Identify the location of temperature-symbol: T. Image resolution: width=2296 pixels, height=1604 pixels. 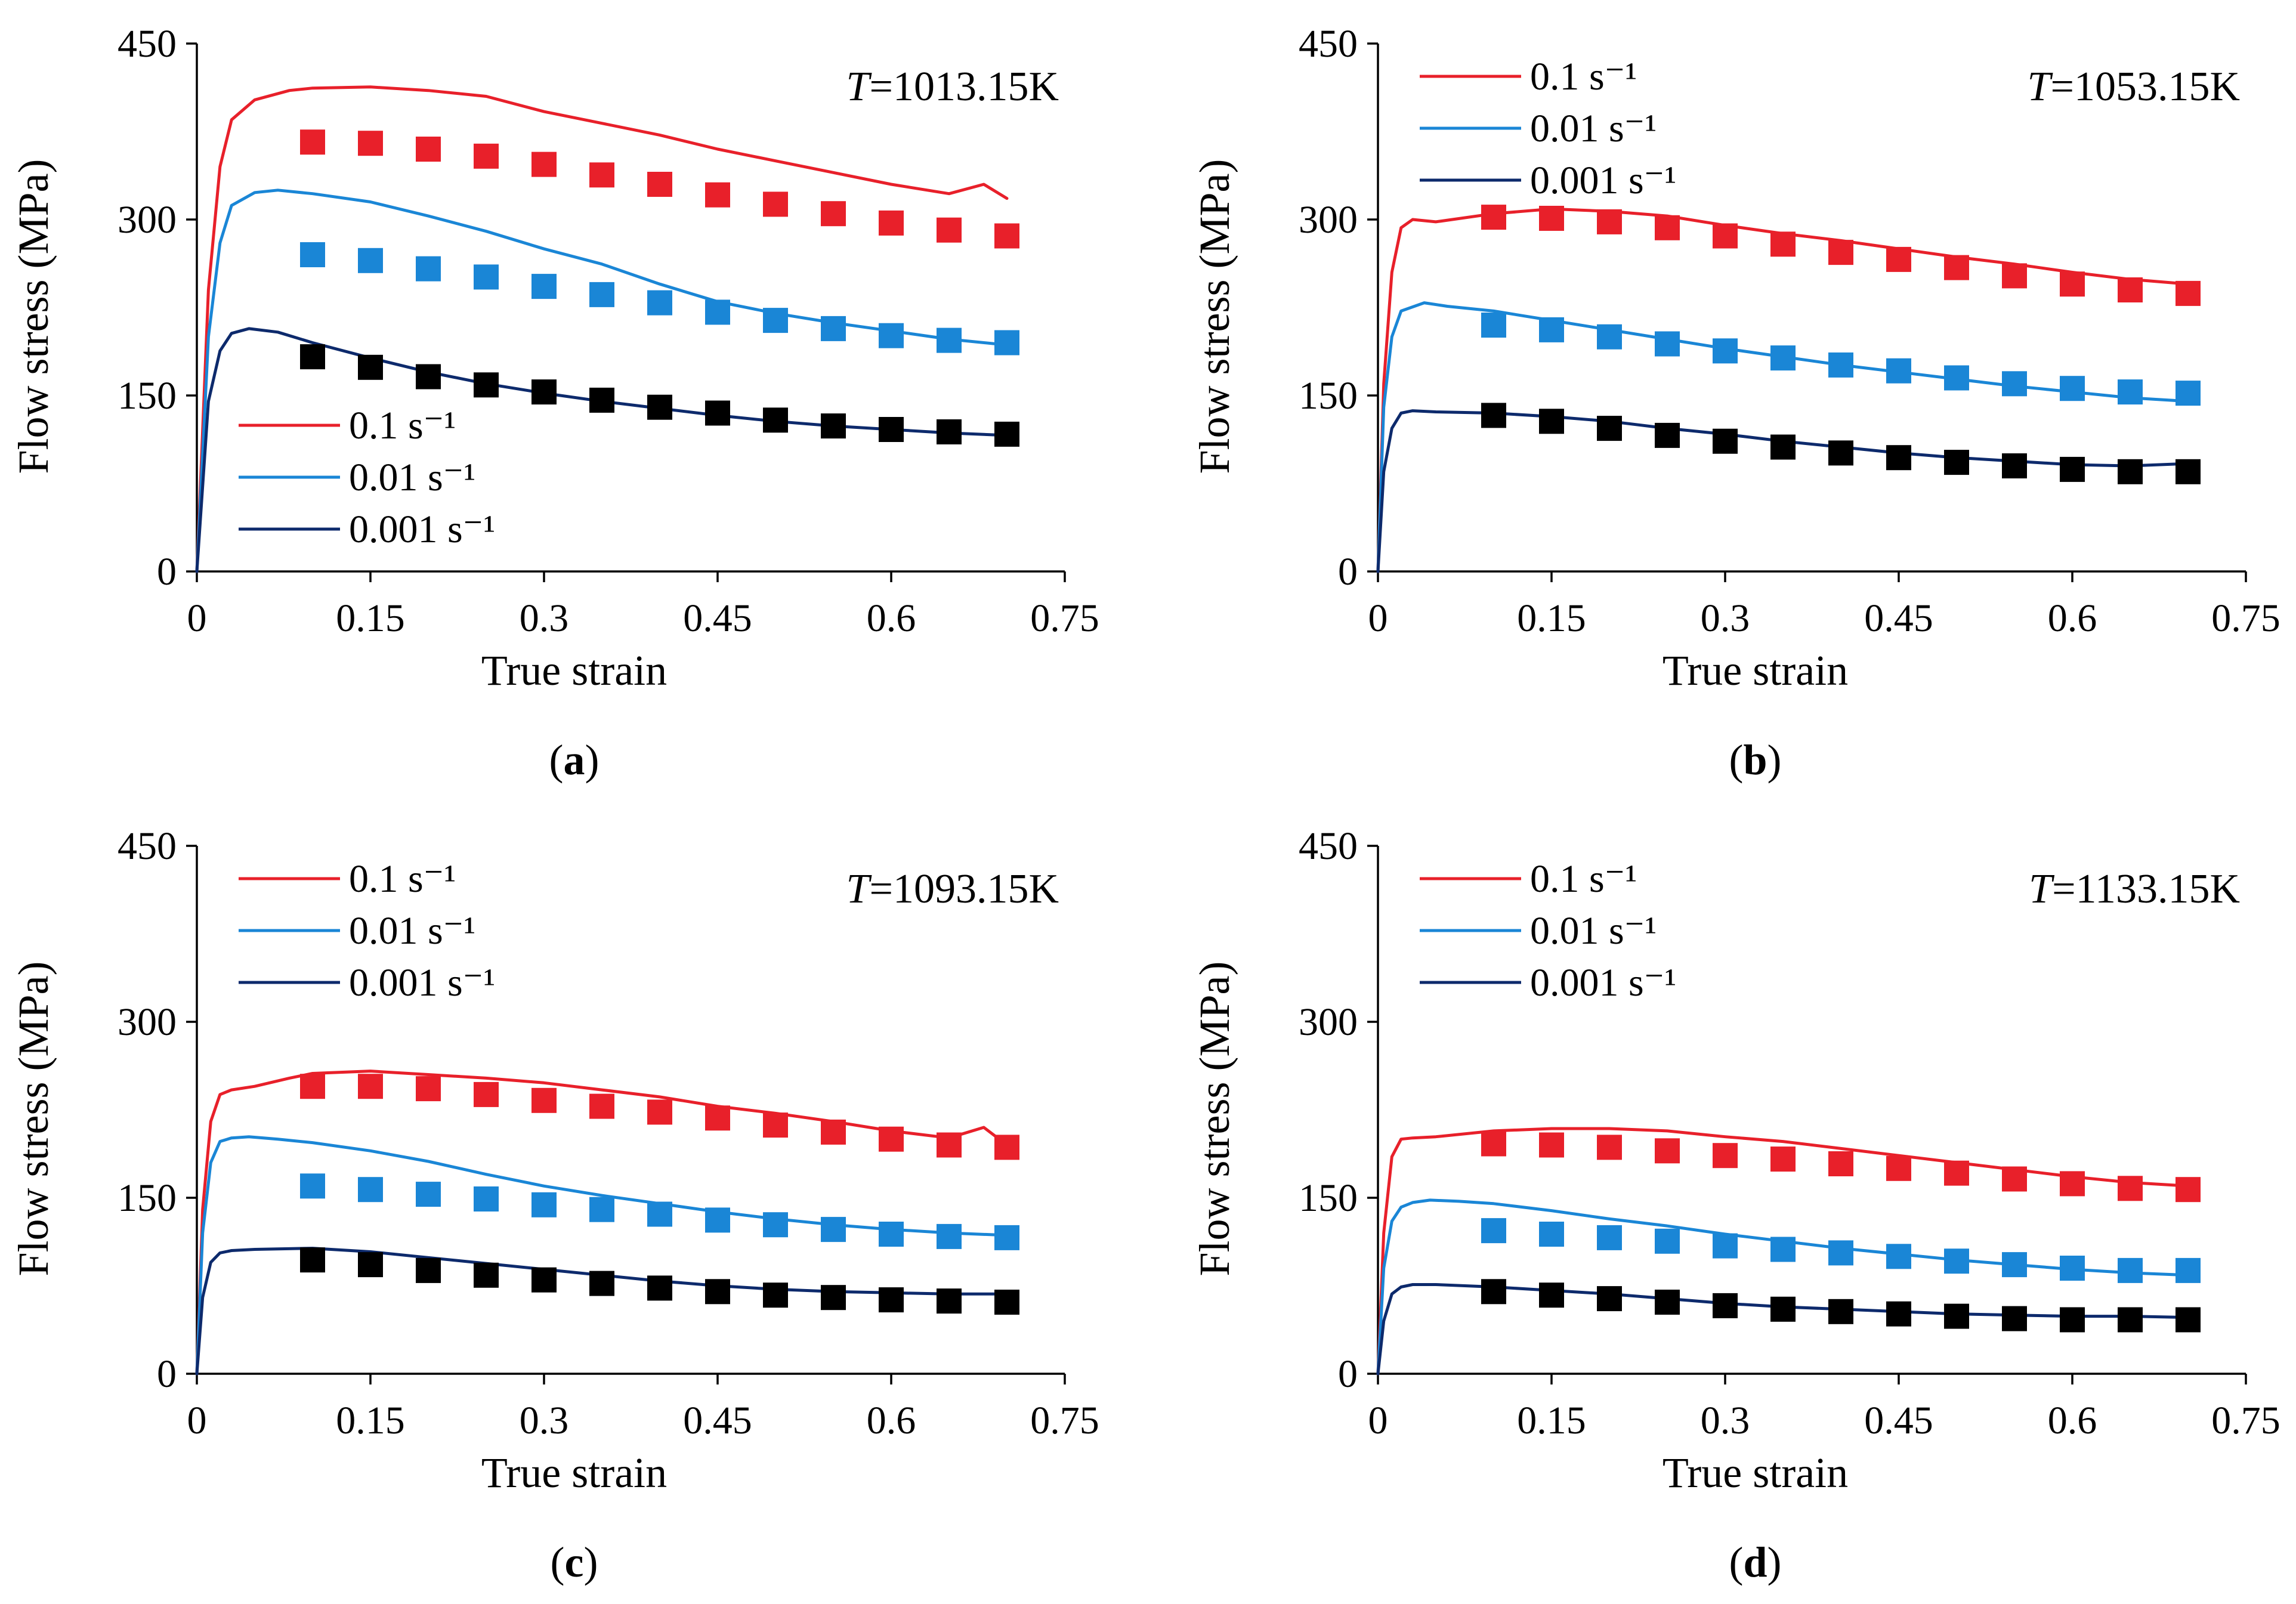
(860, 889).